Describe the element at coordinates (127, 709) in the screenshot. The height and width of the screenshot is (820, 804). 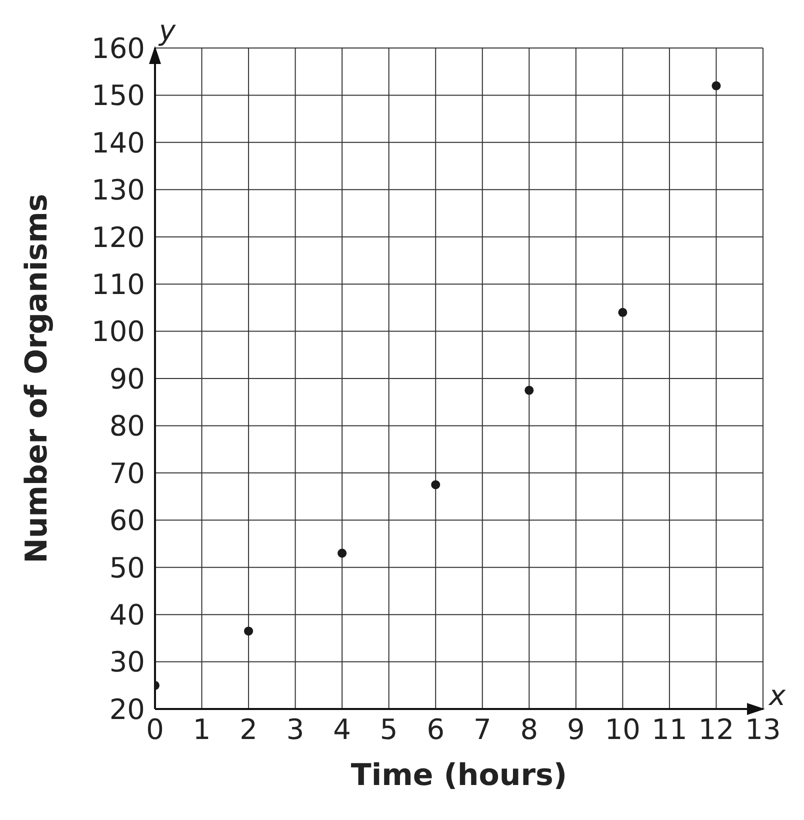
I see `y-tick-label: 20` at that location.